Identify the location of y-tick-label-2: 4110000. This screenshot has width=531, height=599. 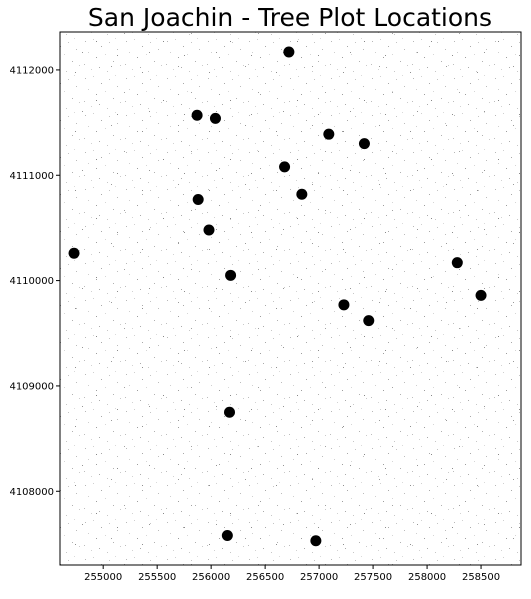
(31, 281).